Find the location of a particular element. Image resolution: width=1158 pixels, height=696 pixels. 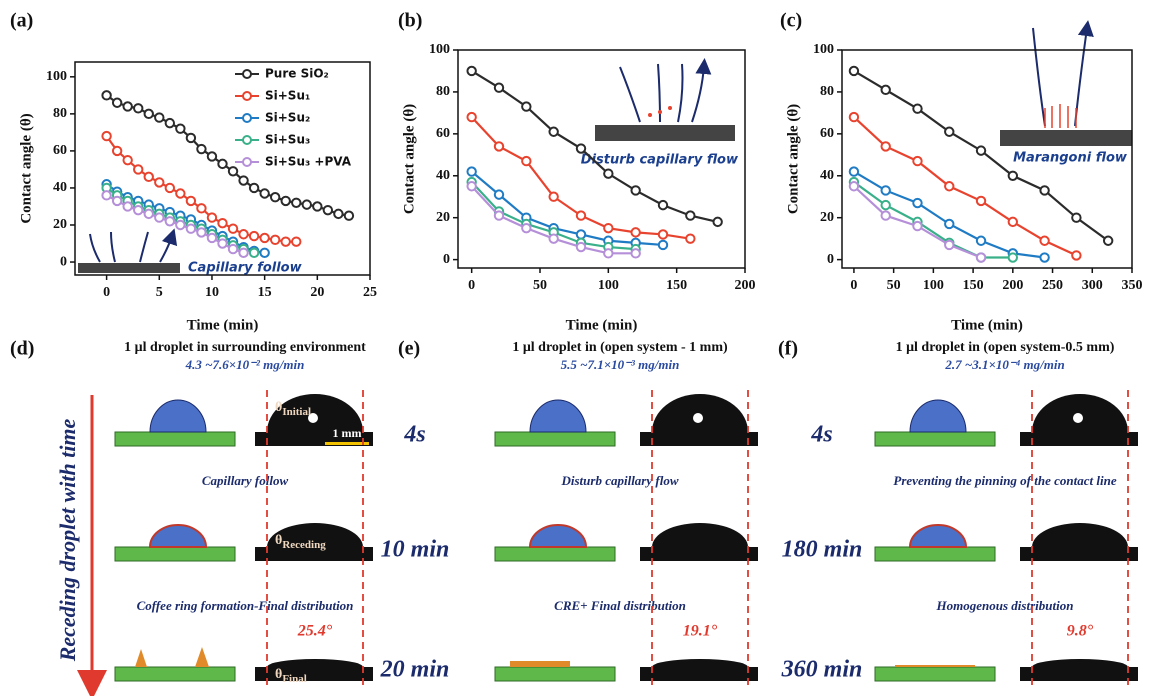

annotation: Marangoni flow is located at coordinates (1070, 158).